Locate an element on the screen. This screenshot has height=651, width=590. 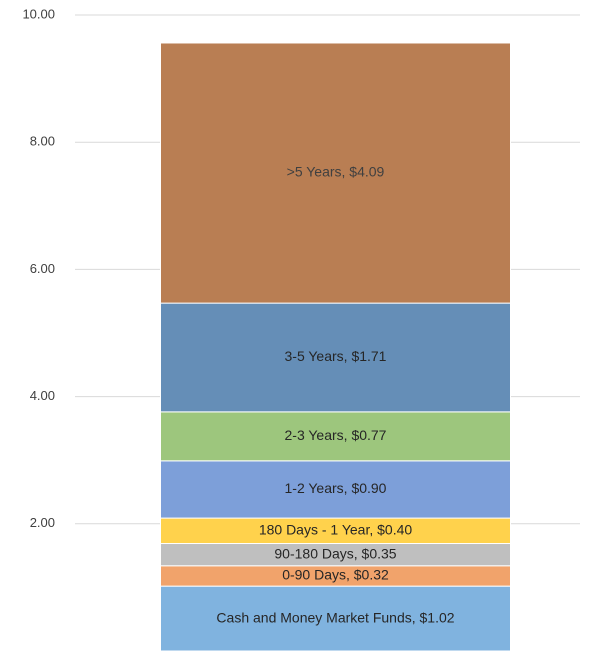
y-tick-label: 10.00 is located at coordinates (38, 13).